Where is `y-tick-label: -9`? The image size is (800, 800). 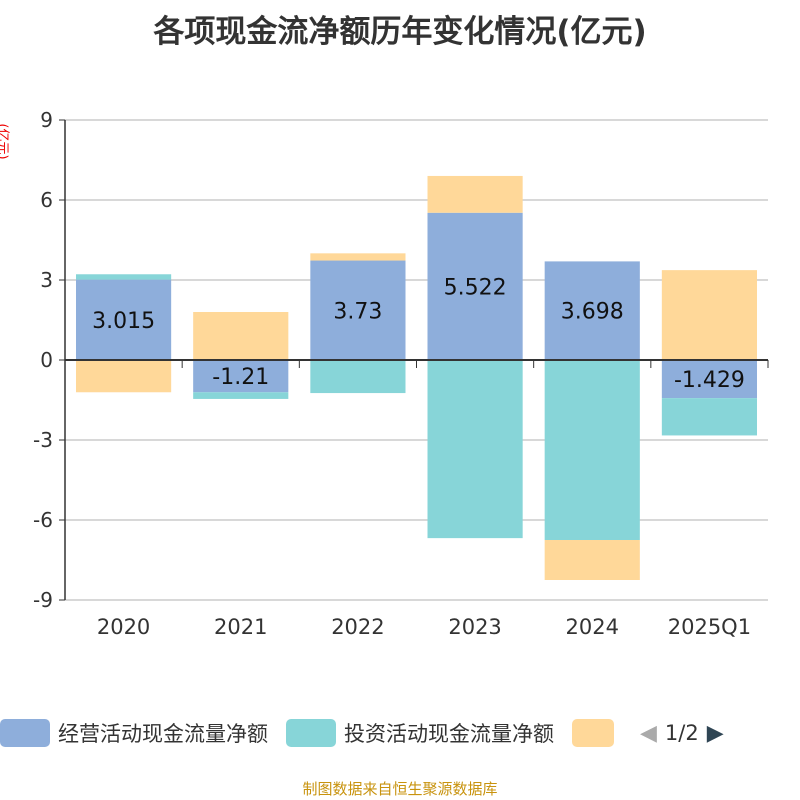
y-tick-label: -9 is located at coordinates (43, 600).